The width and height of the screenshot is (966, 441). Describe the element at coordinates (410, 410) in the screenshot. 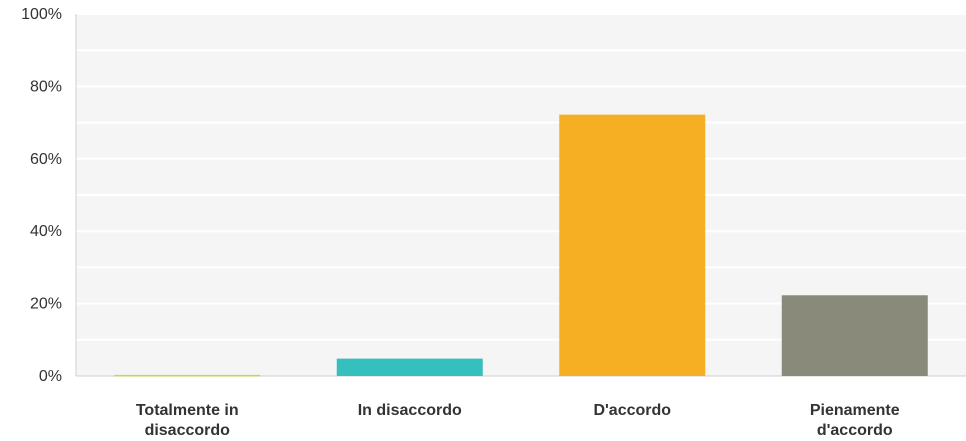

I see `x-category-label: In disaccordo` at that location.